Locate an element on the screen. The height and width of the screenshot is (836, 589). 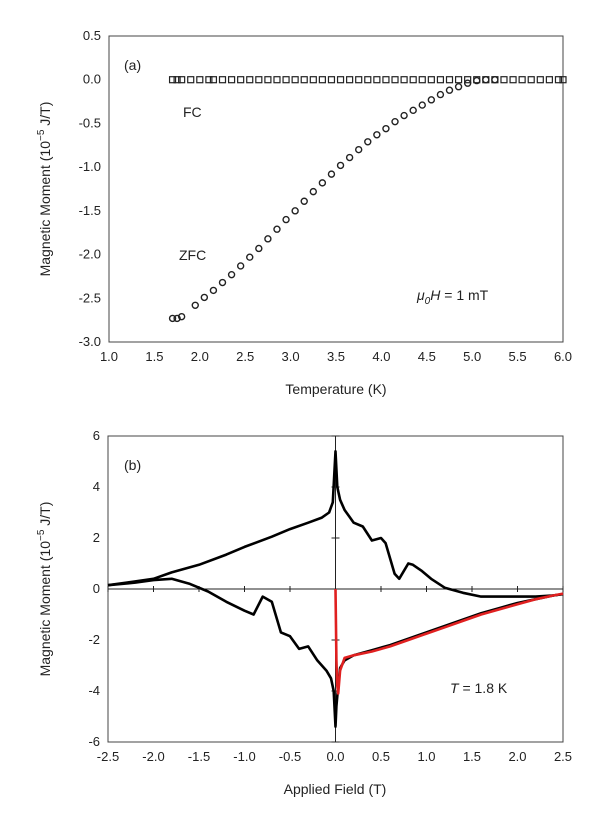
field-mu: μ is located at coordinates (420, 295).